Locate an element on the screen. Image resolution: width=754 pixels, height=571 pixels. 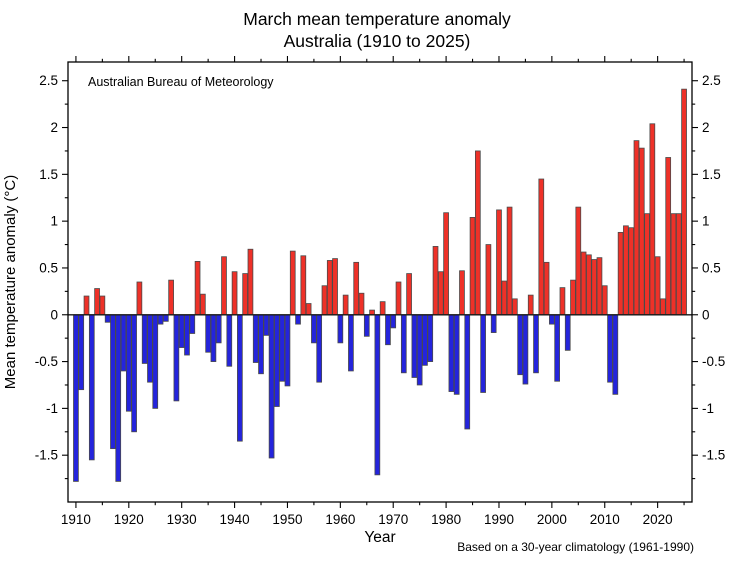
bar-1990 is located at coordinates (499, 262).